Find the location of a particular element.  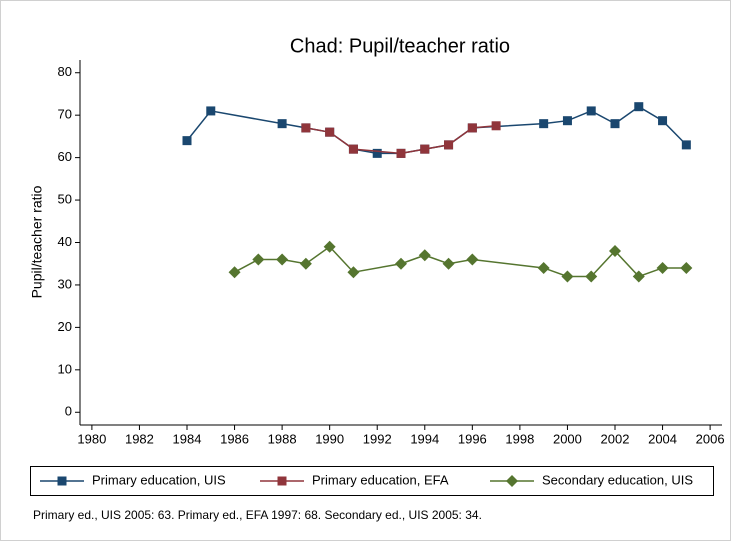

y-tick-label: 10 is located at coordinates (65, 368).